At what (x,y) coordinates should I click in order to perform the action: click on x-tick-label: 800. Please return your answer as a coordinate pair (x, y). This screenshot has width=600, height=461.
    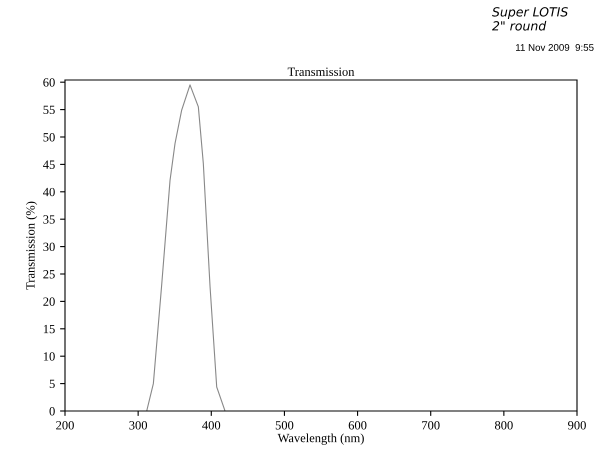
    Looking at the image, I should click on (503, 425).